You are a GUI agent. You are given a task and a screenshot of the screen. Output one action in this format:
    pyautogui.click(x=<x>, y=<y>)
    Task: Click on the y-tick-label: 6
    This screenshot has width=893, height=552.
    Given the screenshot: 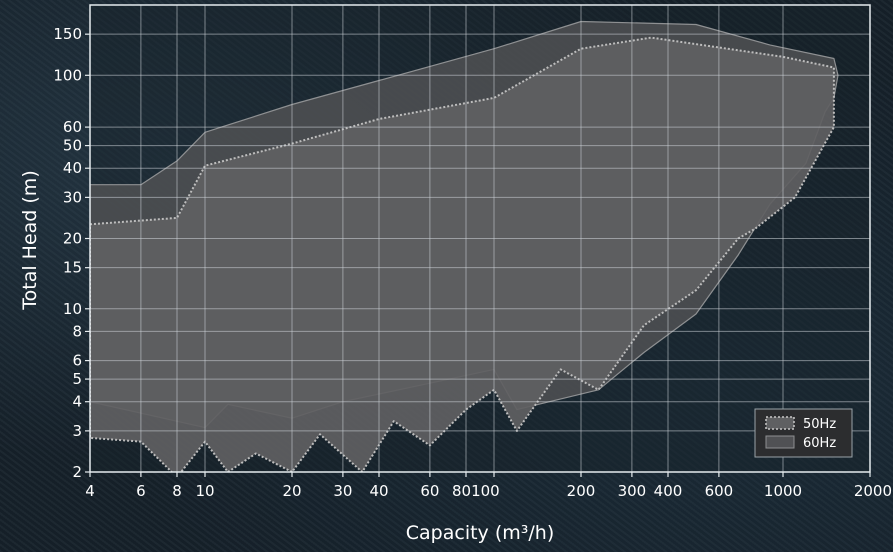 What is the action you would take?
    pyautogui.click(x=77, y=361)
    